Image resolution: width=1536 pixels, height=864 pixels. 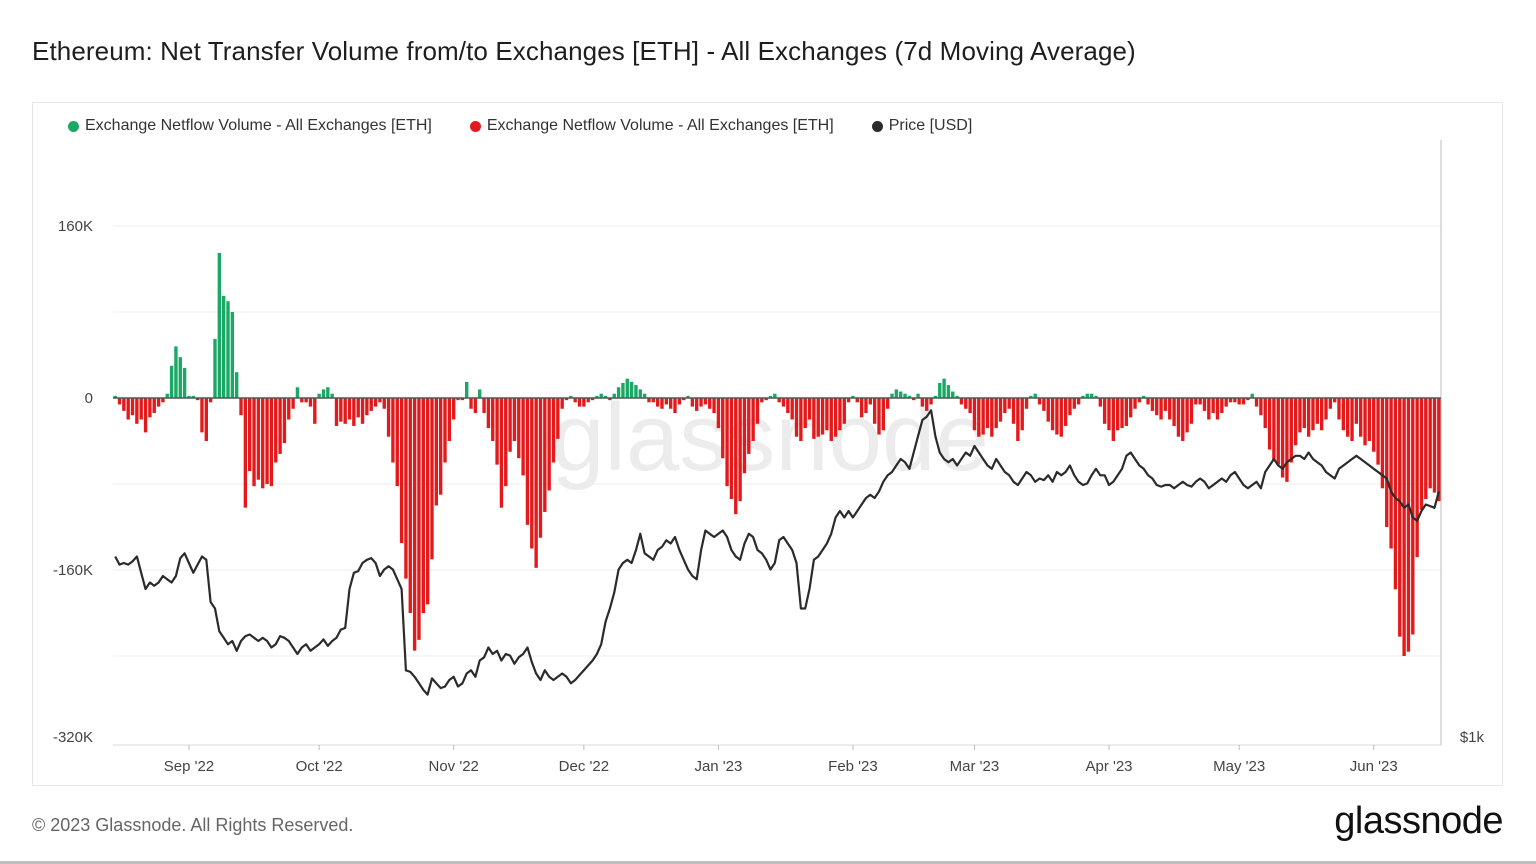 I want to click on y-tick-label: 160K, so click(x=75, y=226).